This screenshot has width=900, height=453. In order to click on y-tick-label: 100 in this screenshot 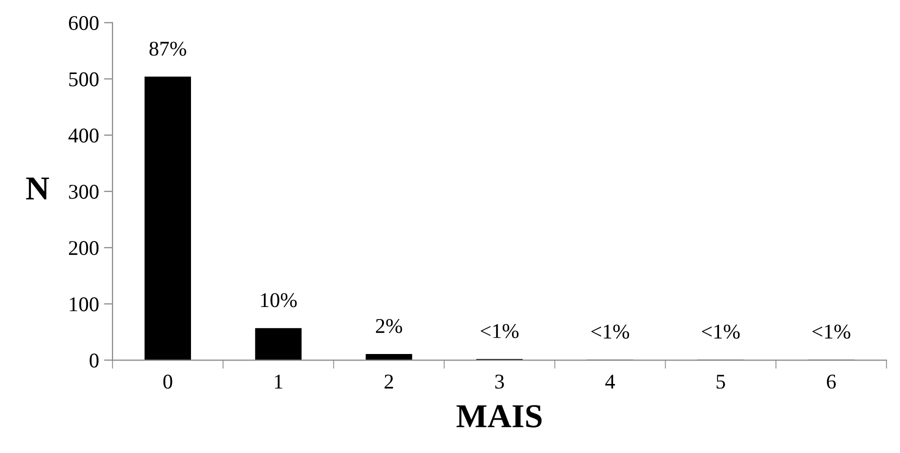, I will do `click(84, 304)`.